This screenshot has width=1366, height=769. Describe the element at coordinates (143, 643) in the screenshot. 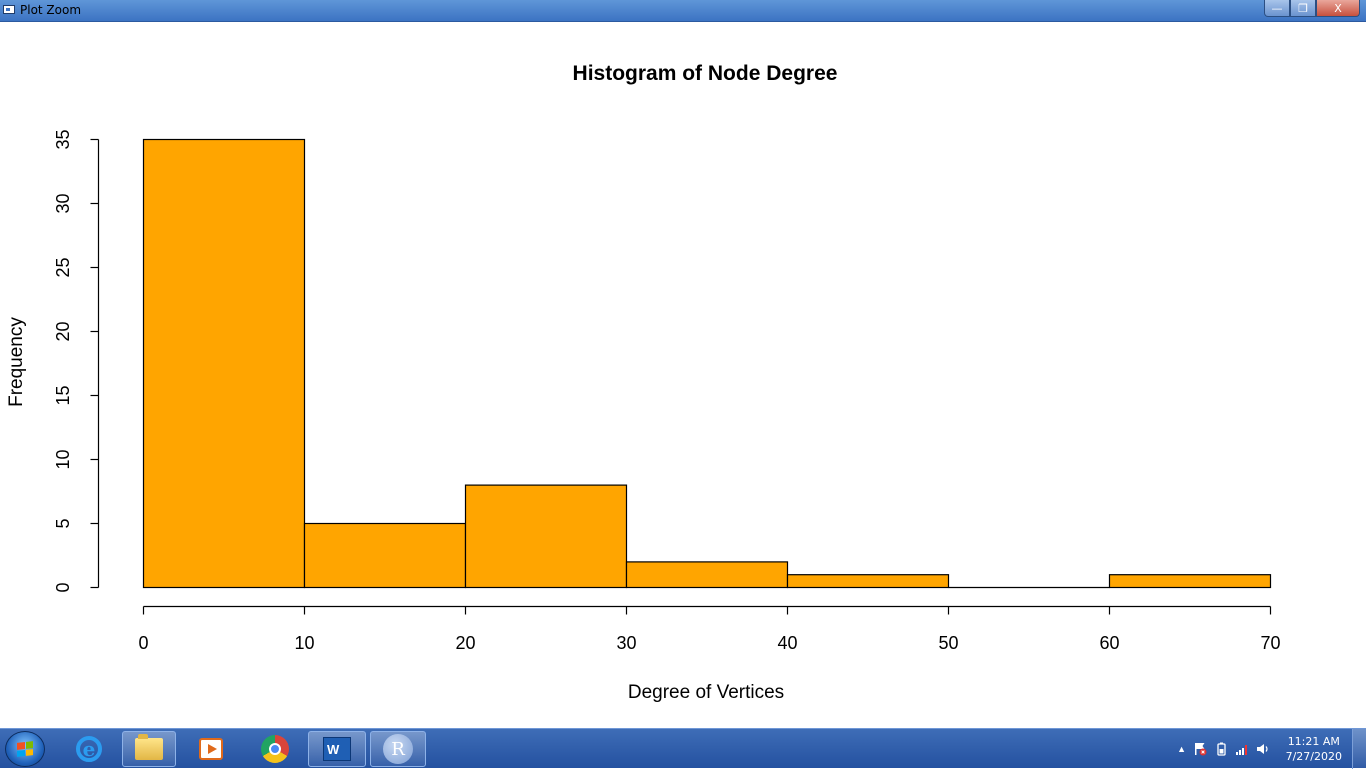

I see `x-tick-label-0: 0` at that location.